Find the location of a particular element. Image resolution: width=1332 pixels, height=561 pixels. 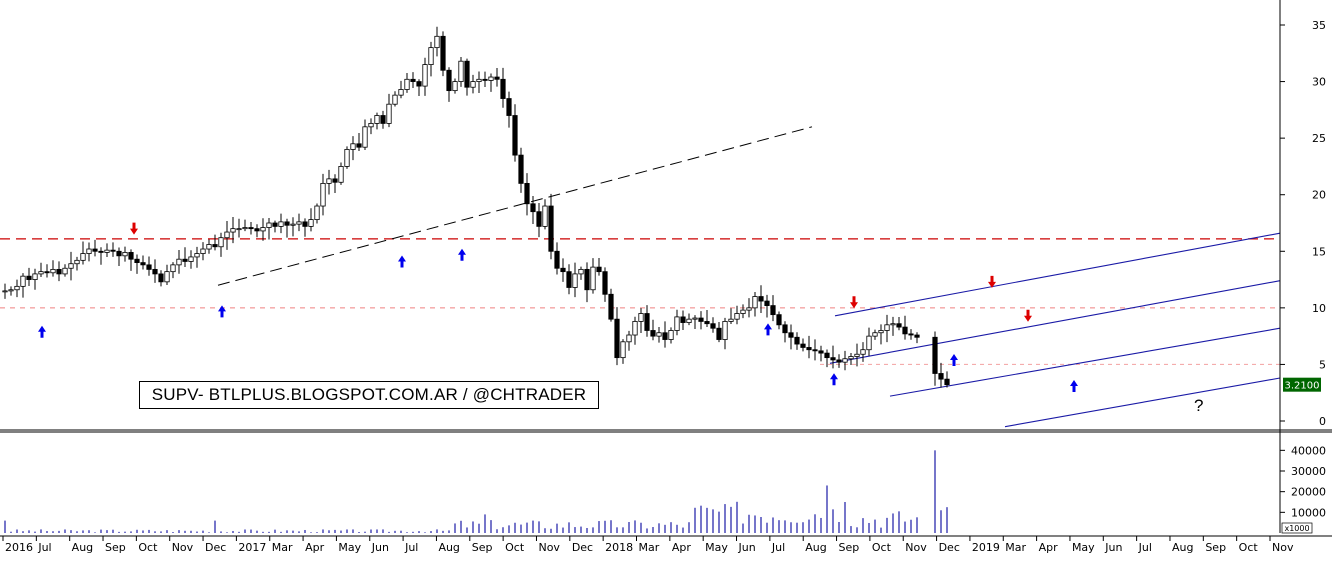

y-tick-label: 10 is located at coordinates (1319, 308).